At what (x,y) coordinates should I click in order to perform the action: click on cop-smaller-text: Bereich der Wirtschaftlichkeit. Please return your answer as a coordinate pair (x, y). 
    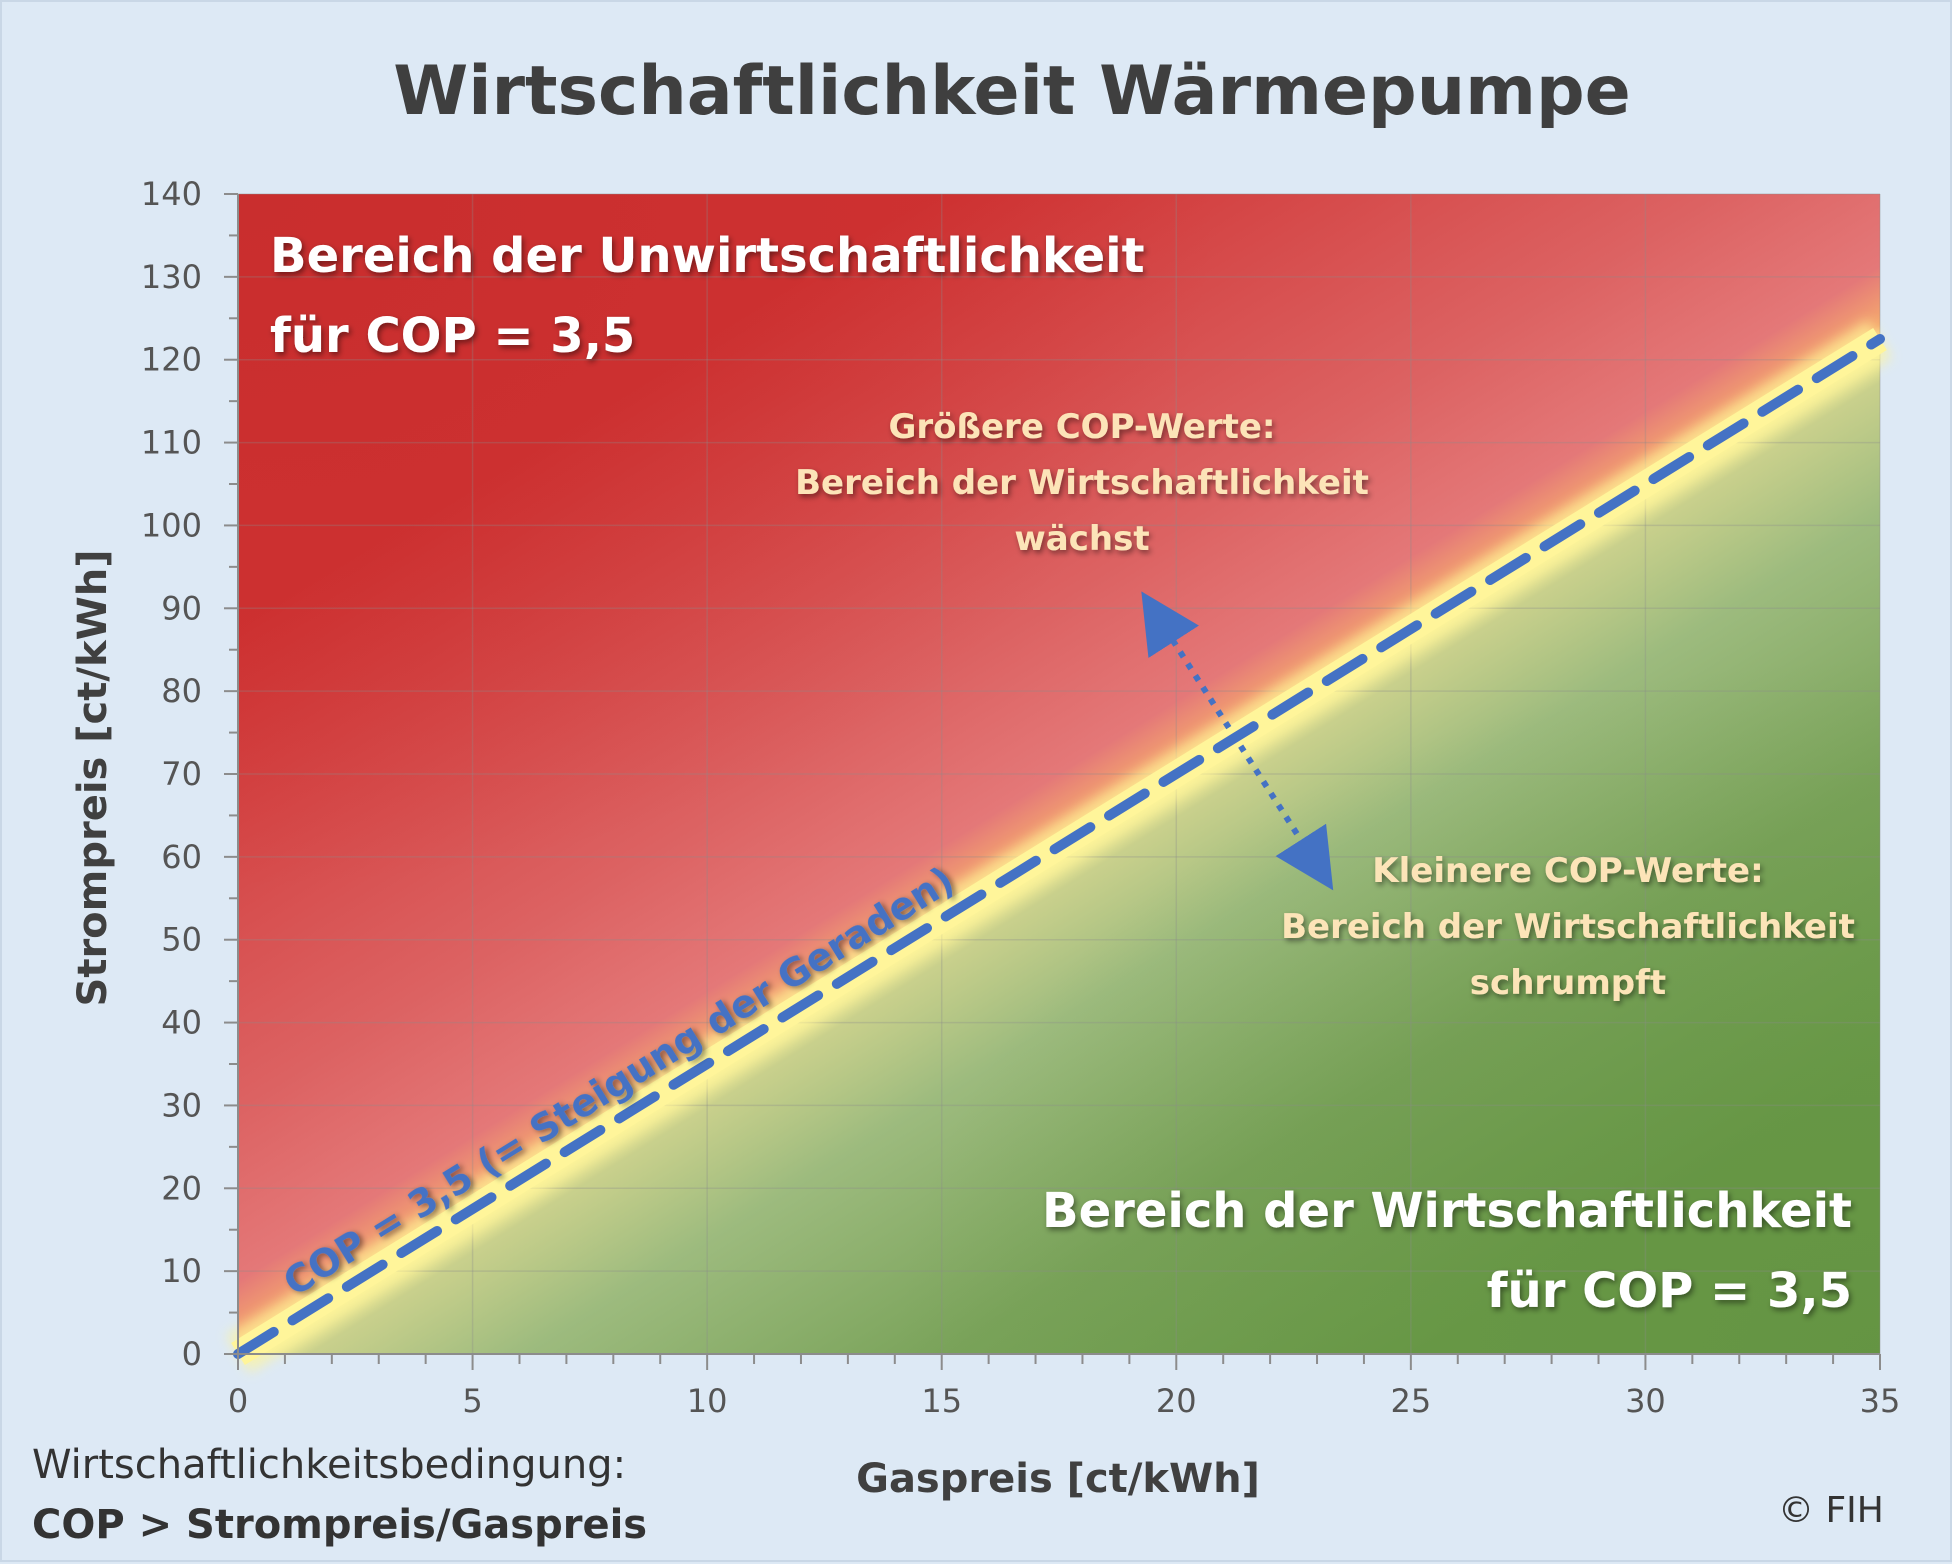
    Looking at the image, I should click on (1568, 927).